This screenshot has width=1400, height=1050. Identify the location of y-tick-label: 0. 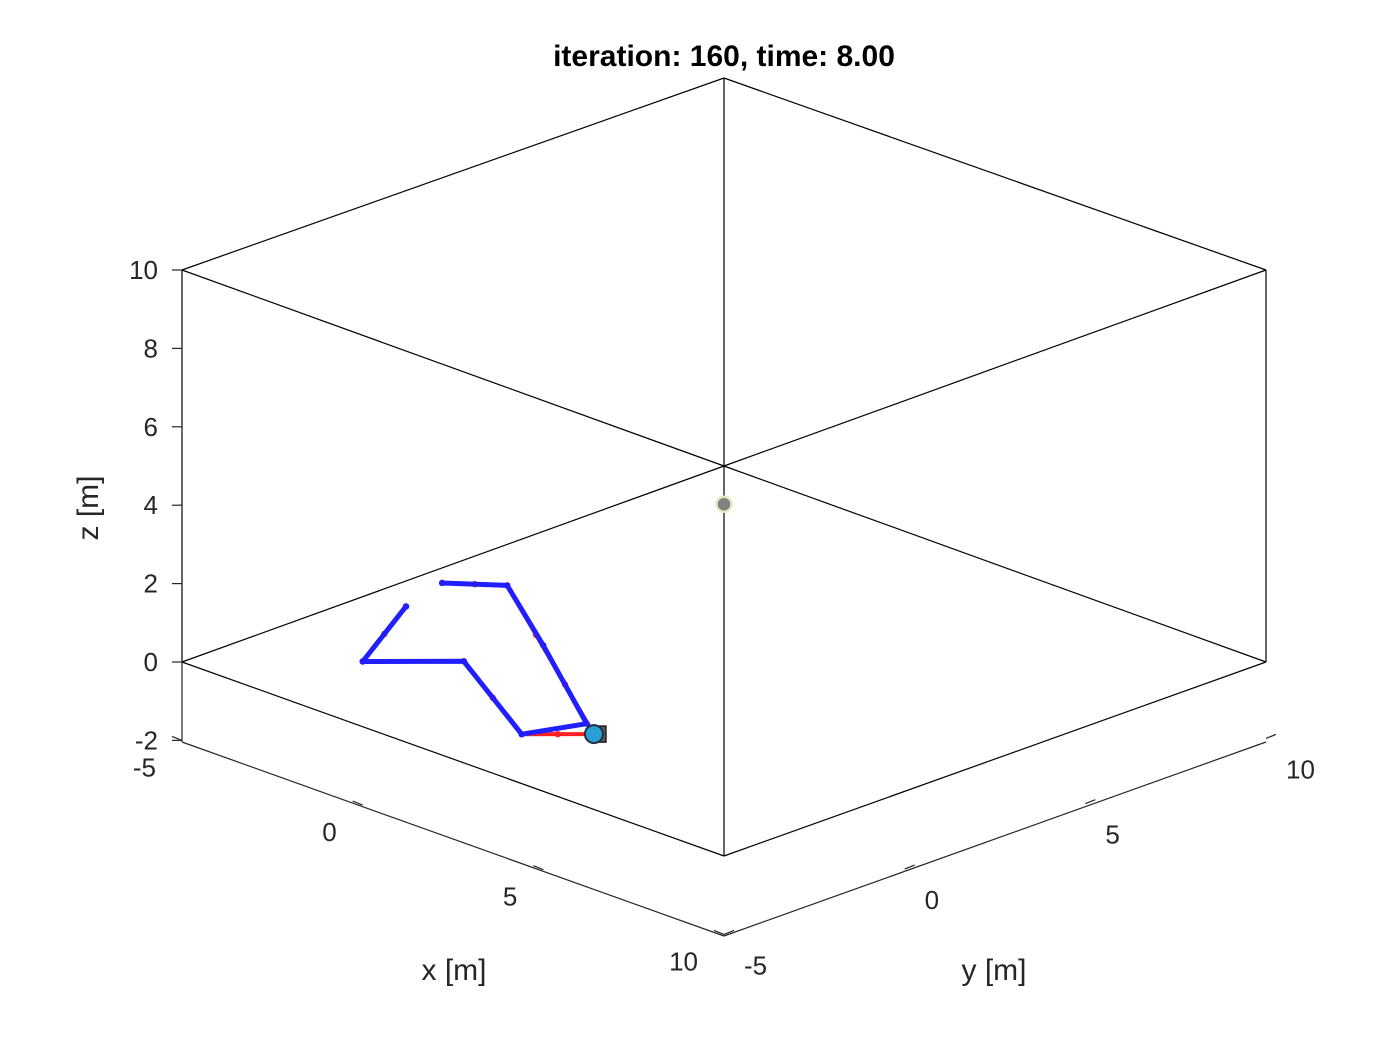
(932, 900).